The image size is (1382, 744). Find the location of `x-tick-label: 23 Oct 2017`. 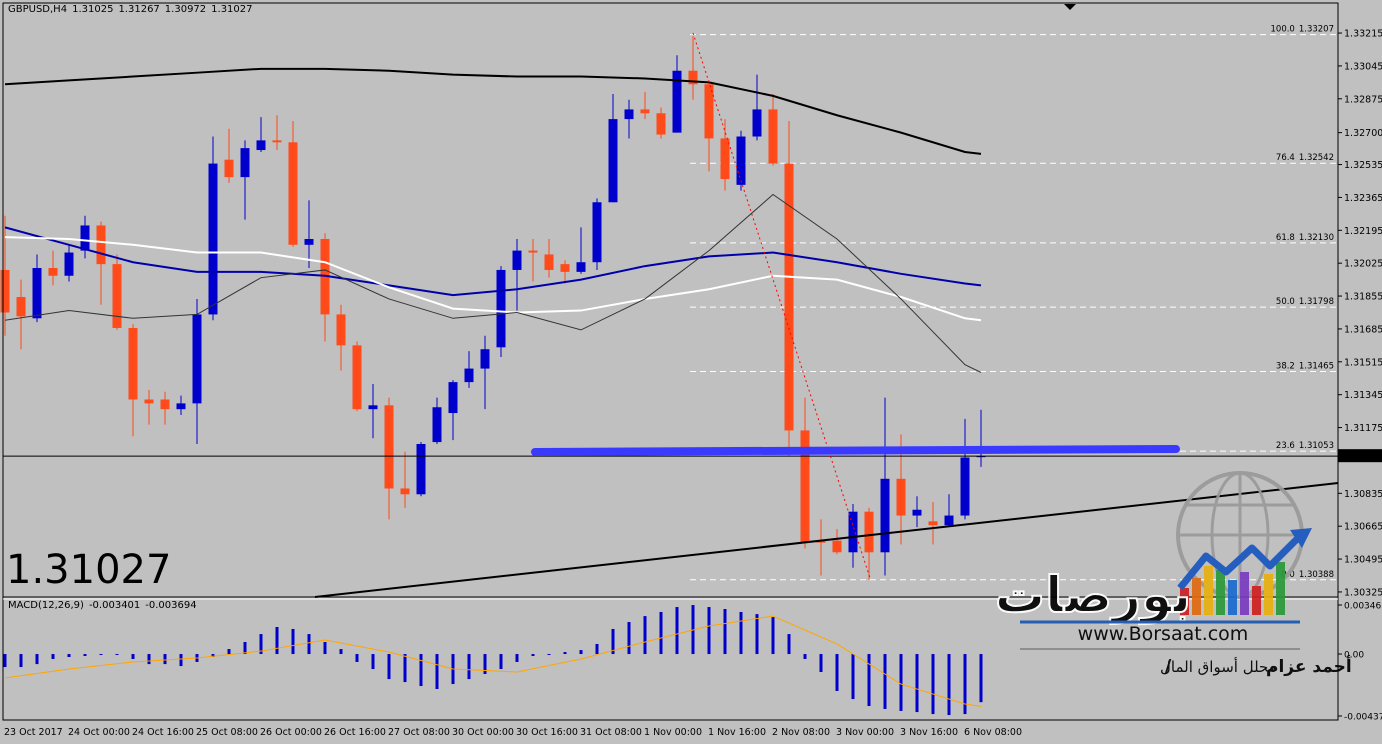

x-tick-label: 23 Oct 2017 is located at coordinates (33, 732).